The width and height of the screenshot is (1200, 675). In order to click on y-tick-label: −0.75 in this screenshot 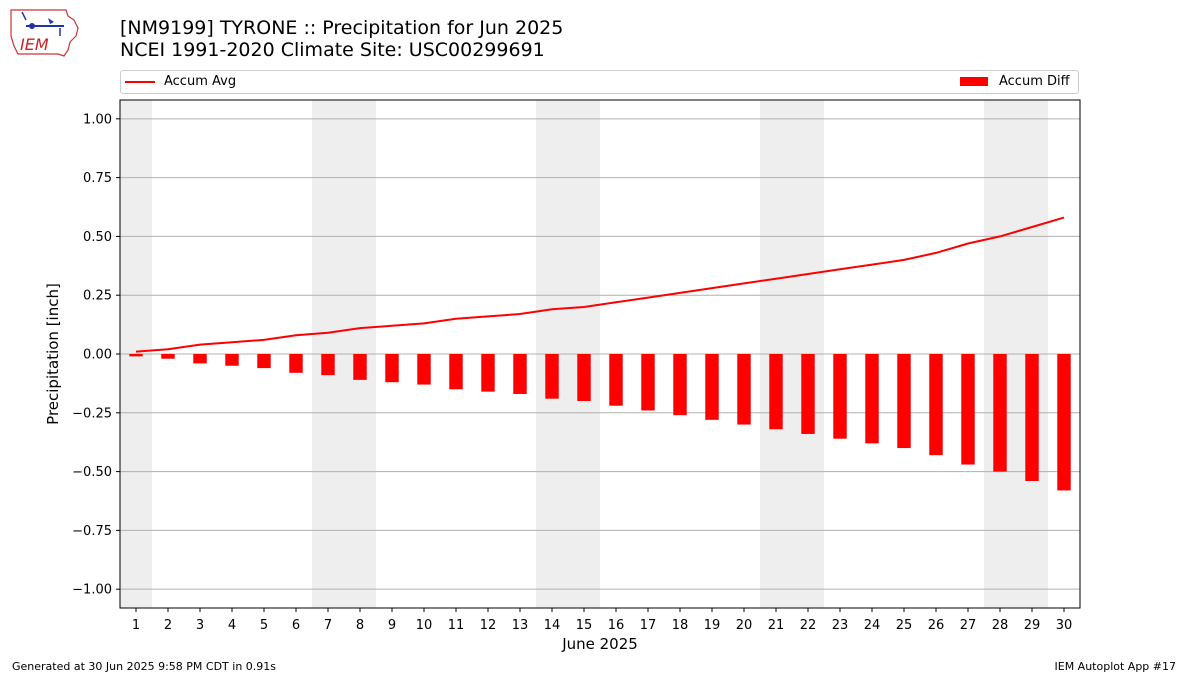, I will do `click(92, 531)`.